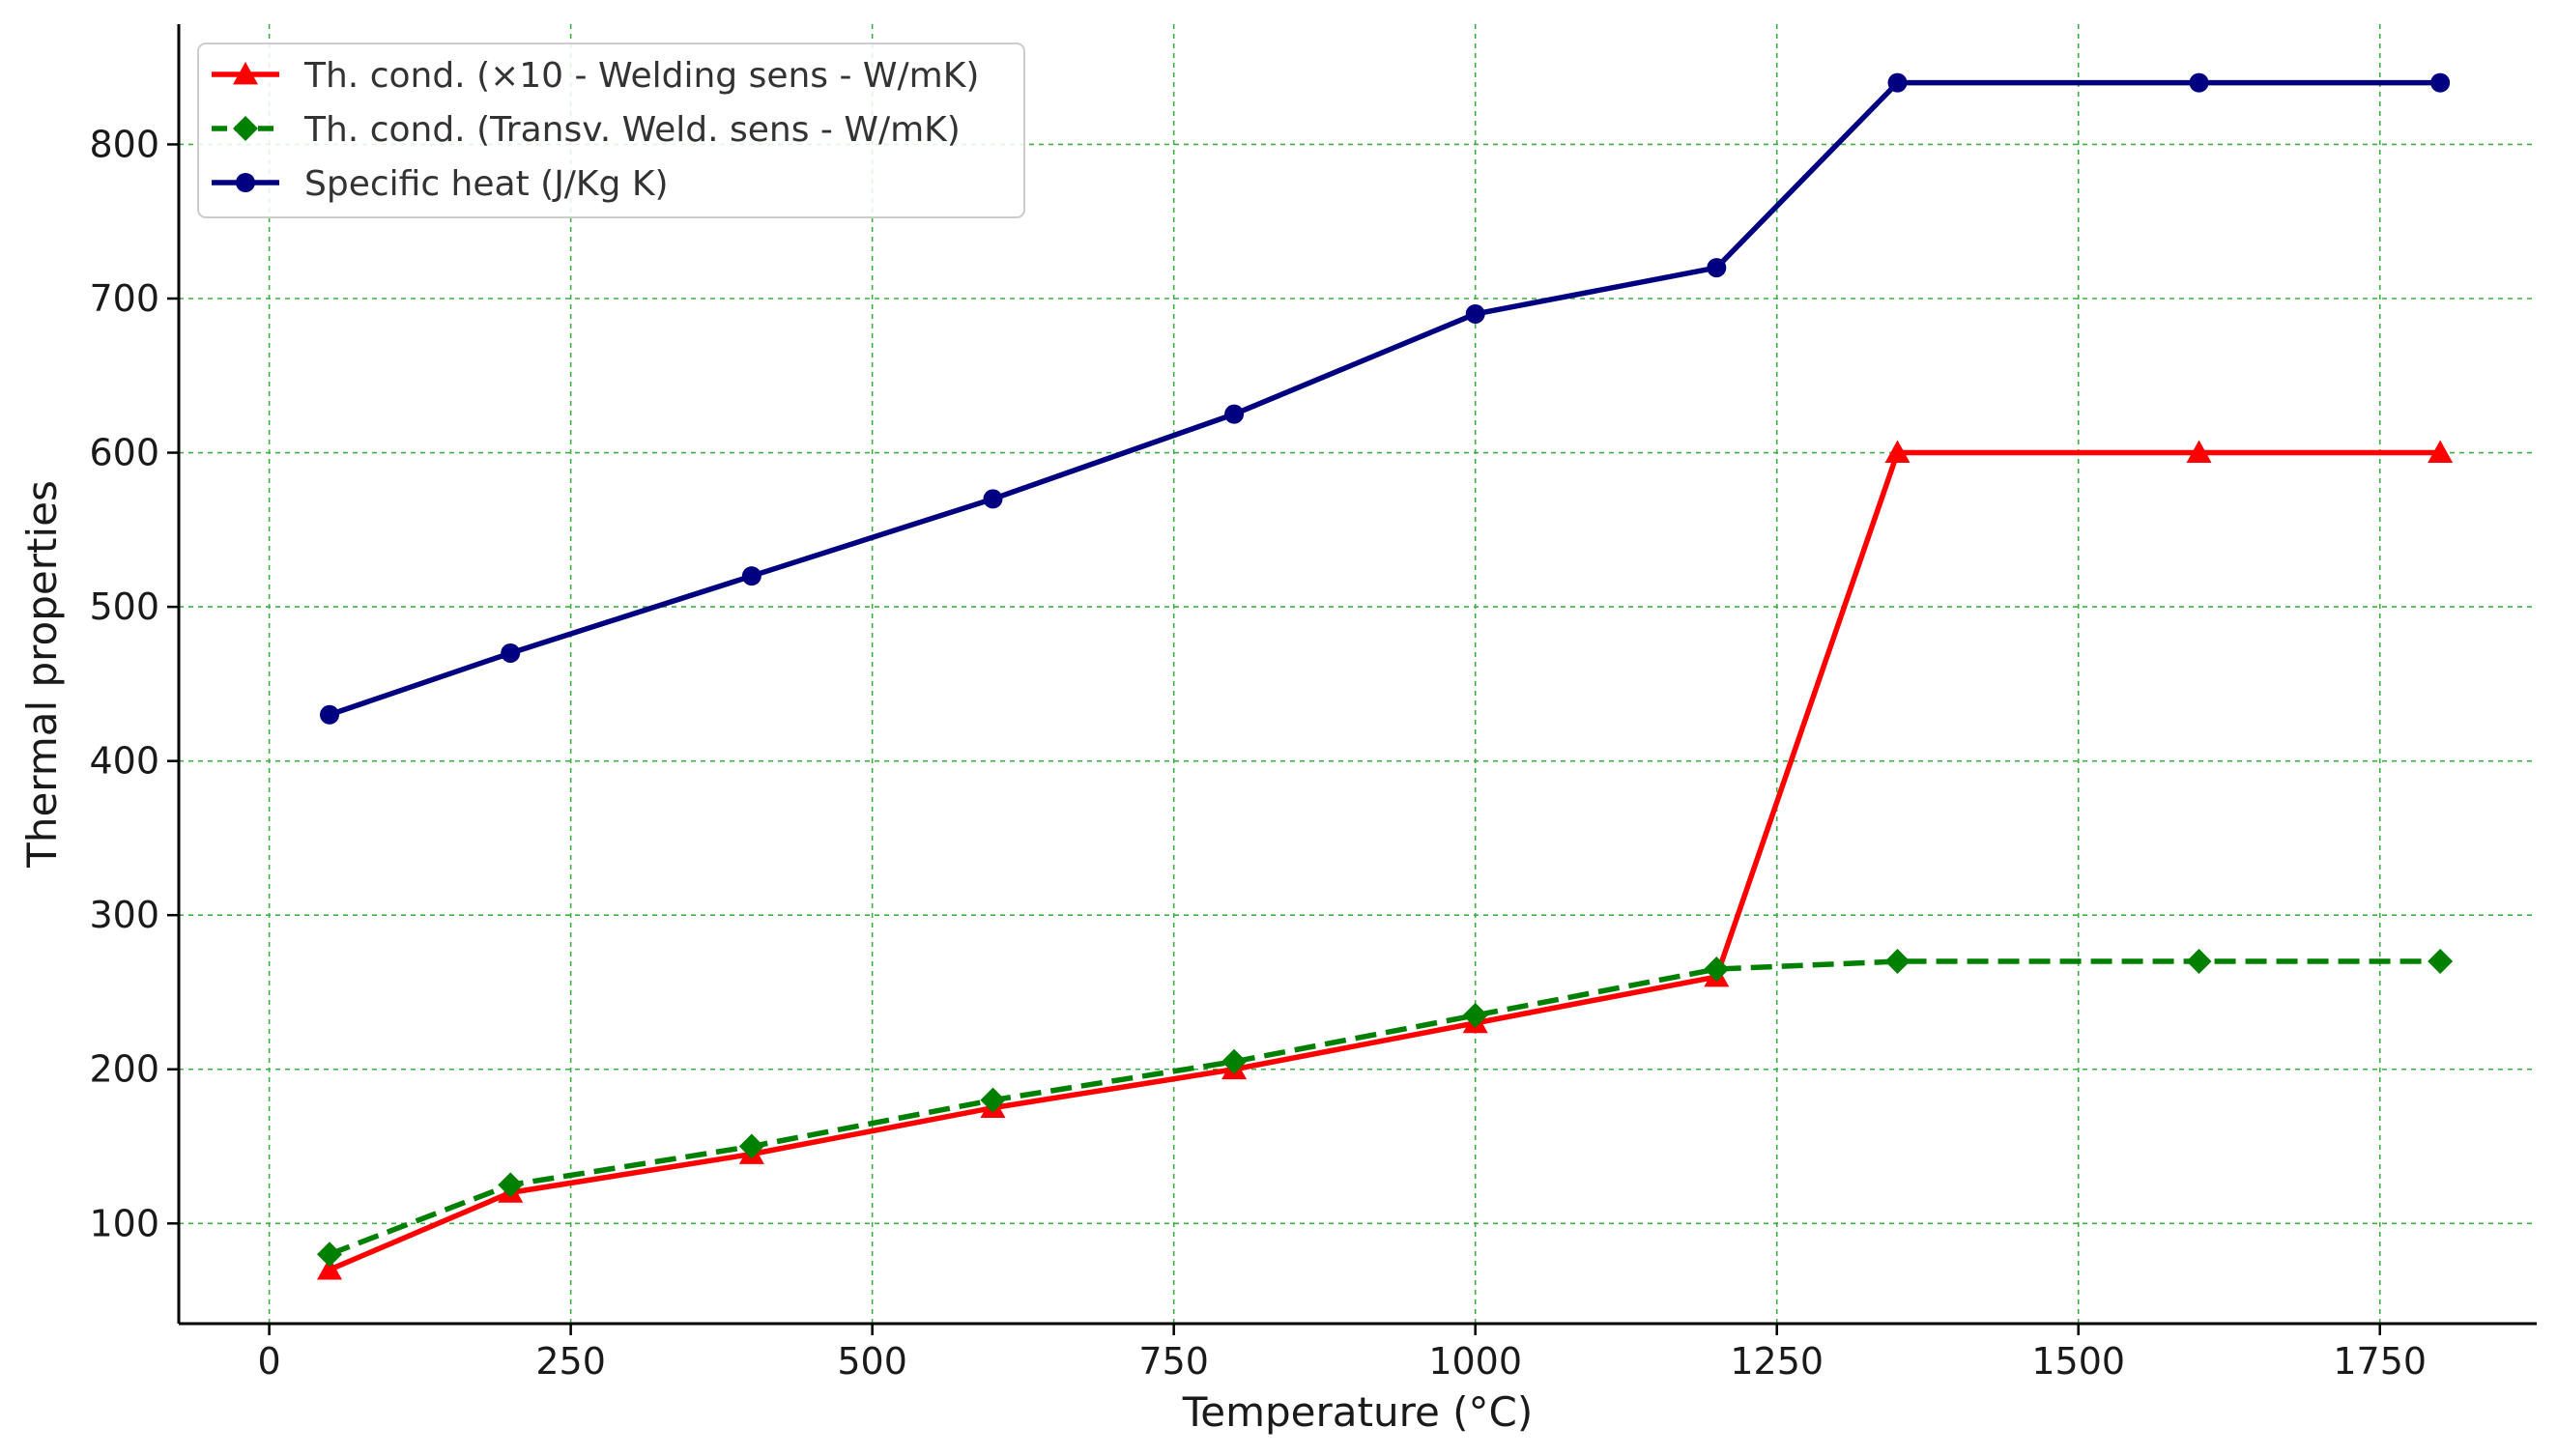 The image size is (2557, 1456). What do you see at coordinates (124, 1070) in the screenshot?
I see `y-tick-label: 200` at bounding box center [124, 1070].